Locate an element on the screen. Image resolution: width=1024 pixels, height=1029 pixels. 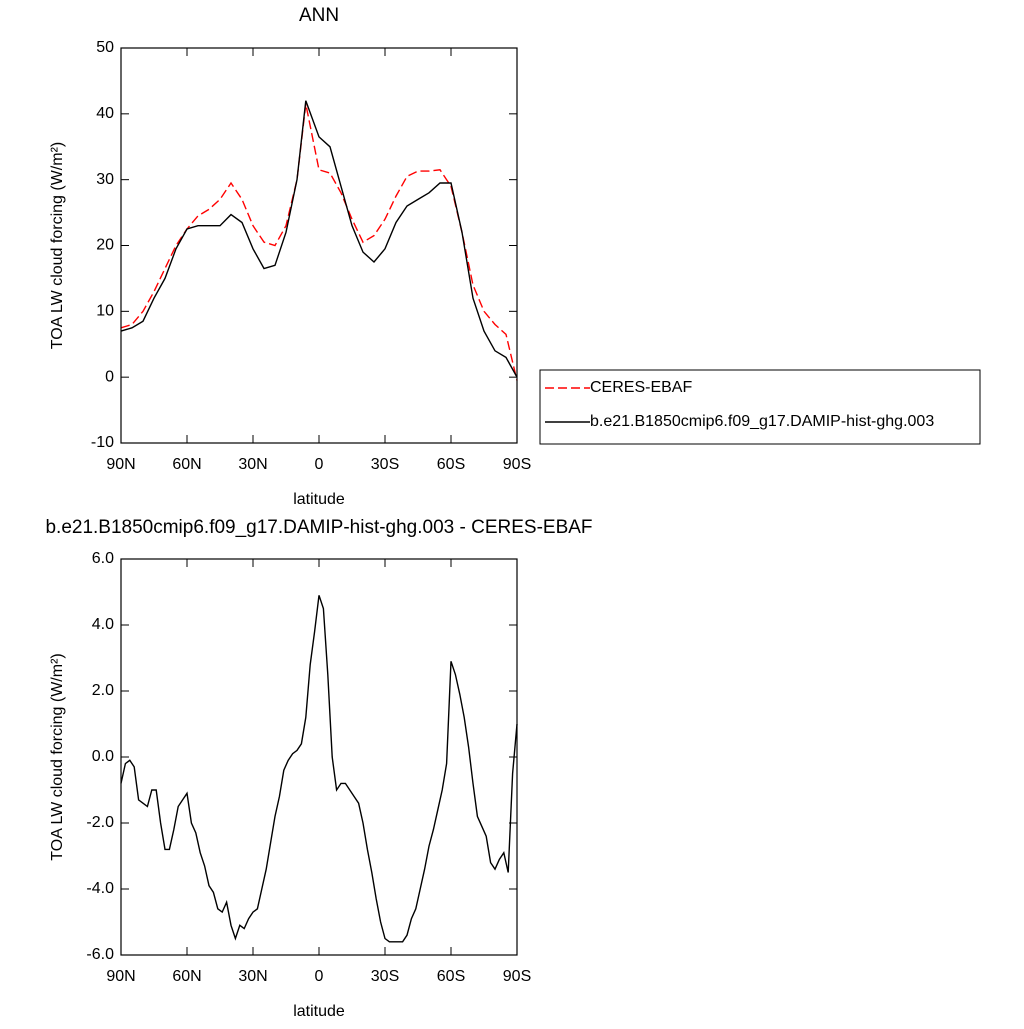
y-tick-label: 30 is located at coordinates (105, 179).